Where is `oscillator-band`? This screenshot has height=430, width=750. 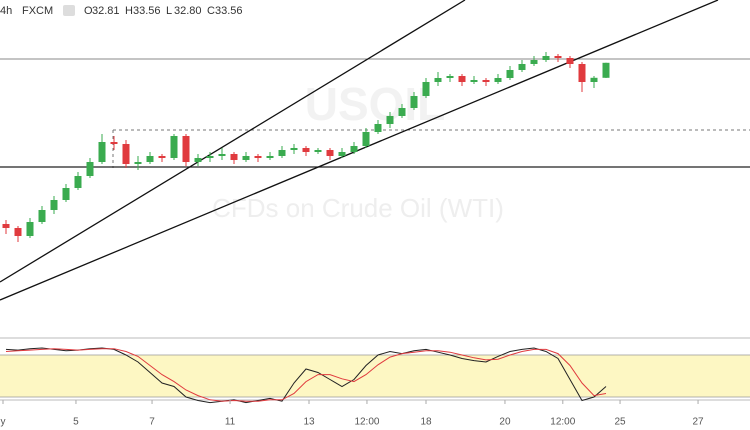
oscillator-band is located at coordinates (375, 376).